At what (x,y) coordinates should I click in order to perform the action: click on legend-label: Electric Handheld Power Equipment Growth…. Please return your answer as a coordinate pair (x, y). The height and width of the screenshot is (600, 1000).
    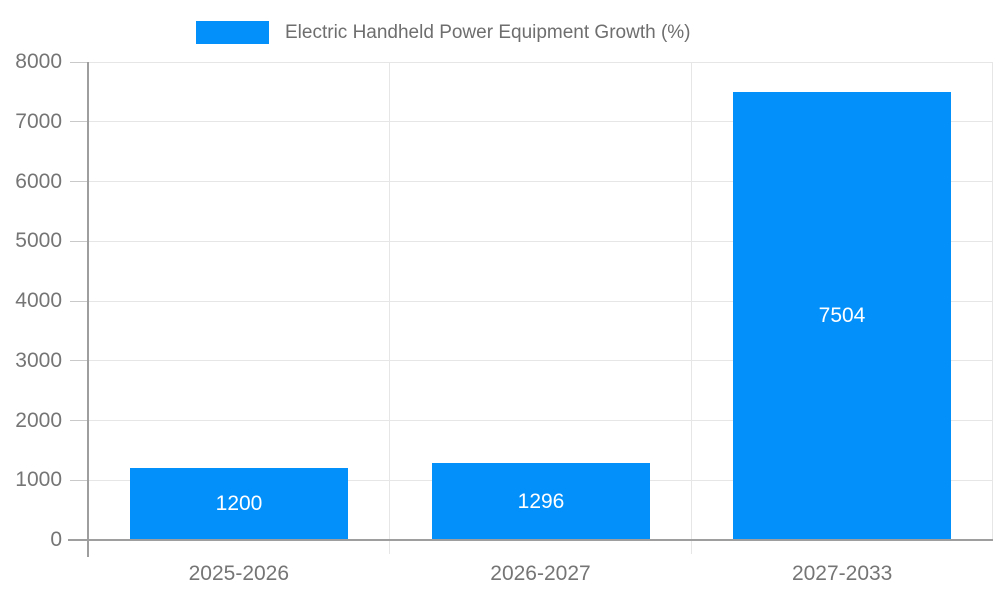
    Looking at the image, I should click on (488, 32).